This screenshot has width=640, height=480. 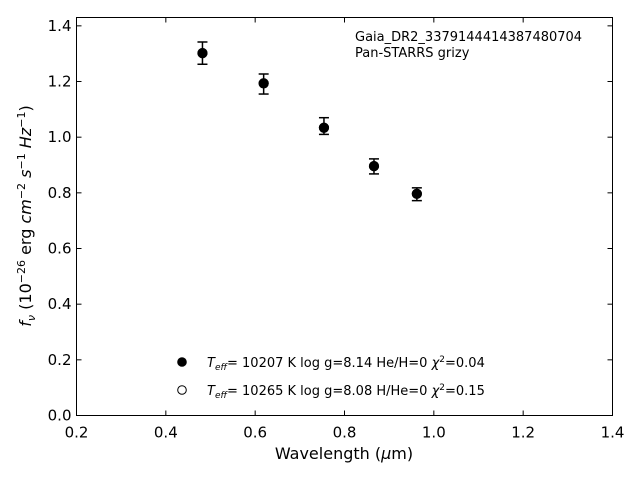 I want to click on annotation-object-id: Gaia_DR2_3379144414387480704, so click(x=468, y=37).